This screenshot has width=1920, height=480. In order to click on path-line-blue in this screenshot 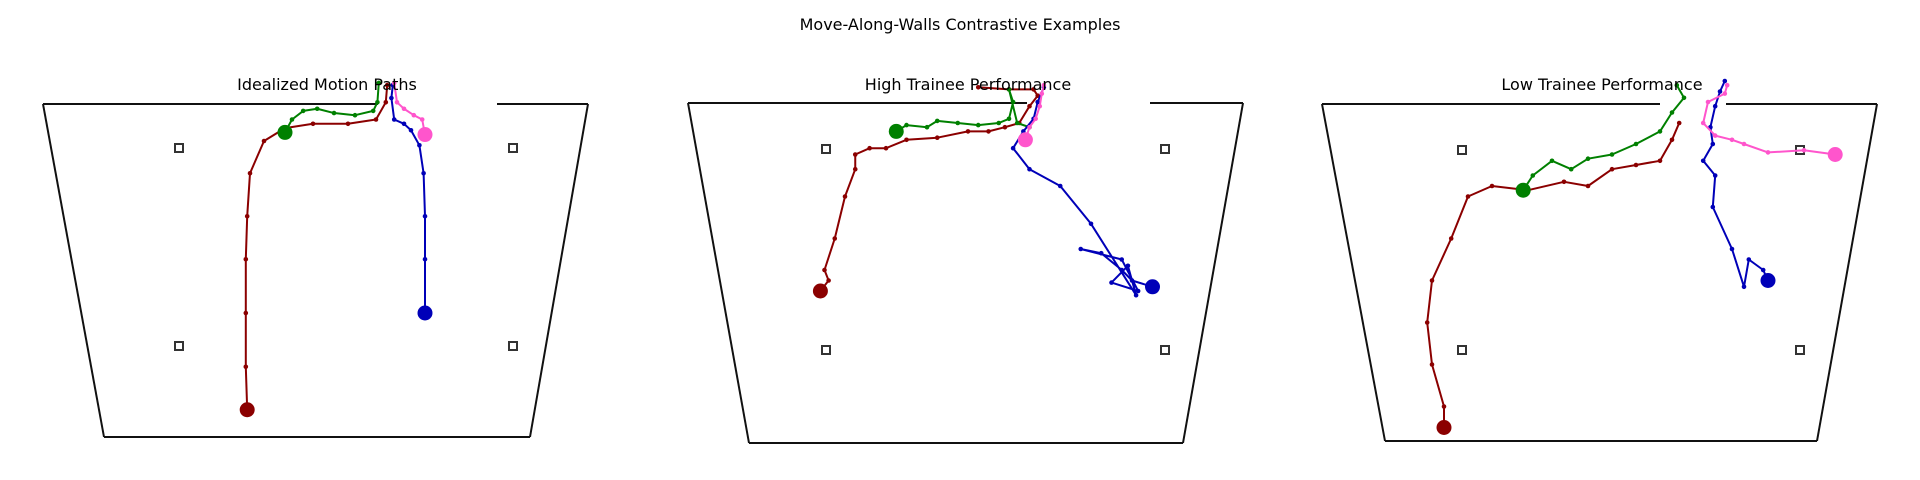, I will do `click(408, 198)`.